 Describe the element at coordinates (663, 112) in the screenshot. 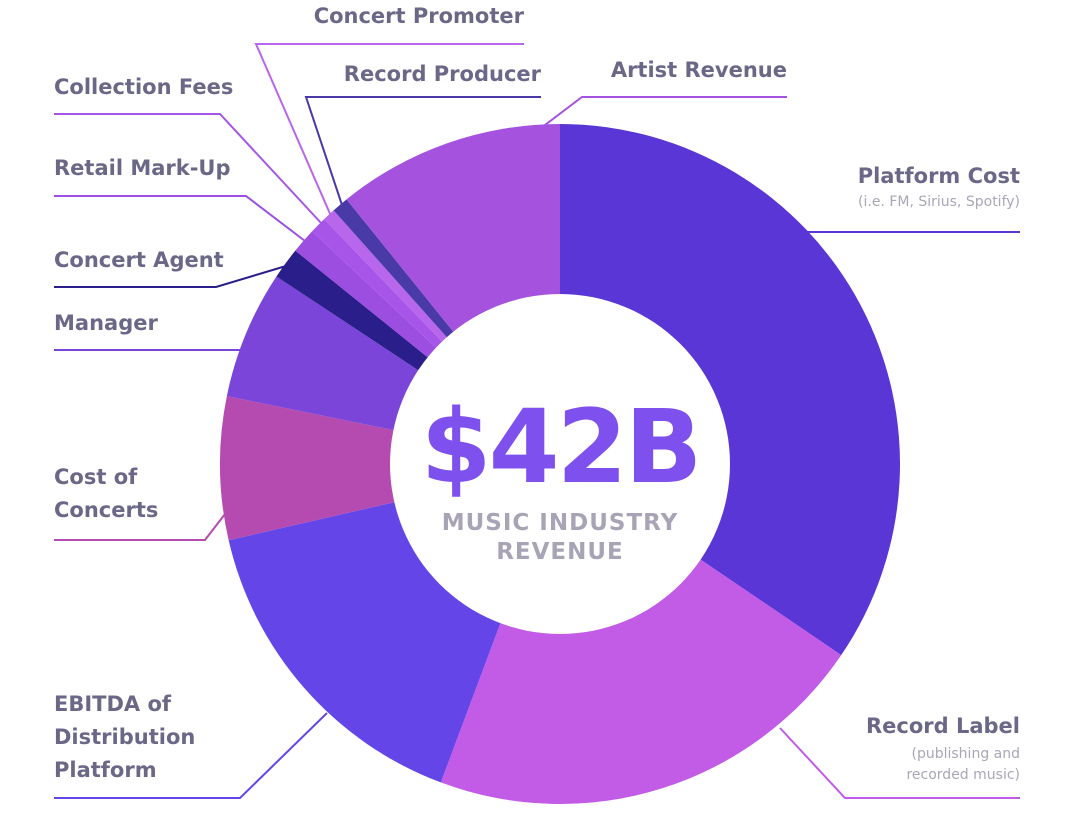

I see `leader-line-artist-revenue` at that location.